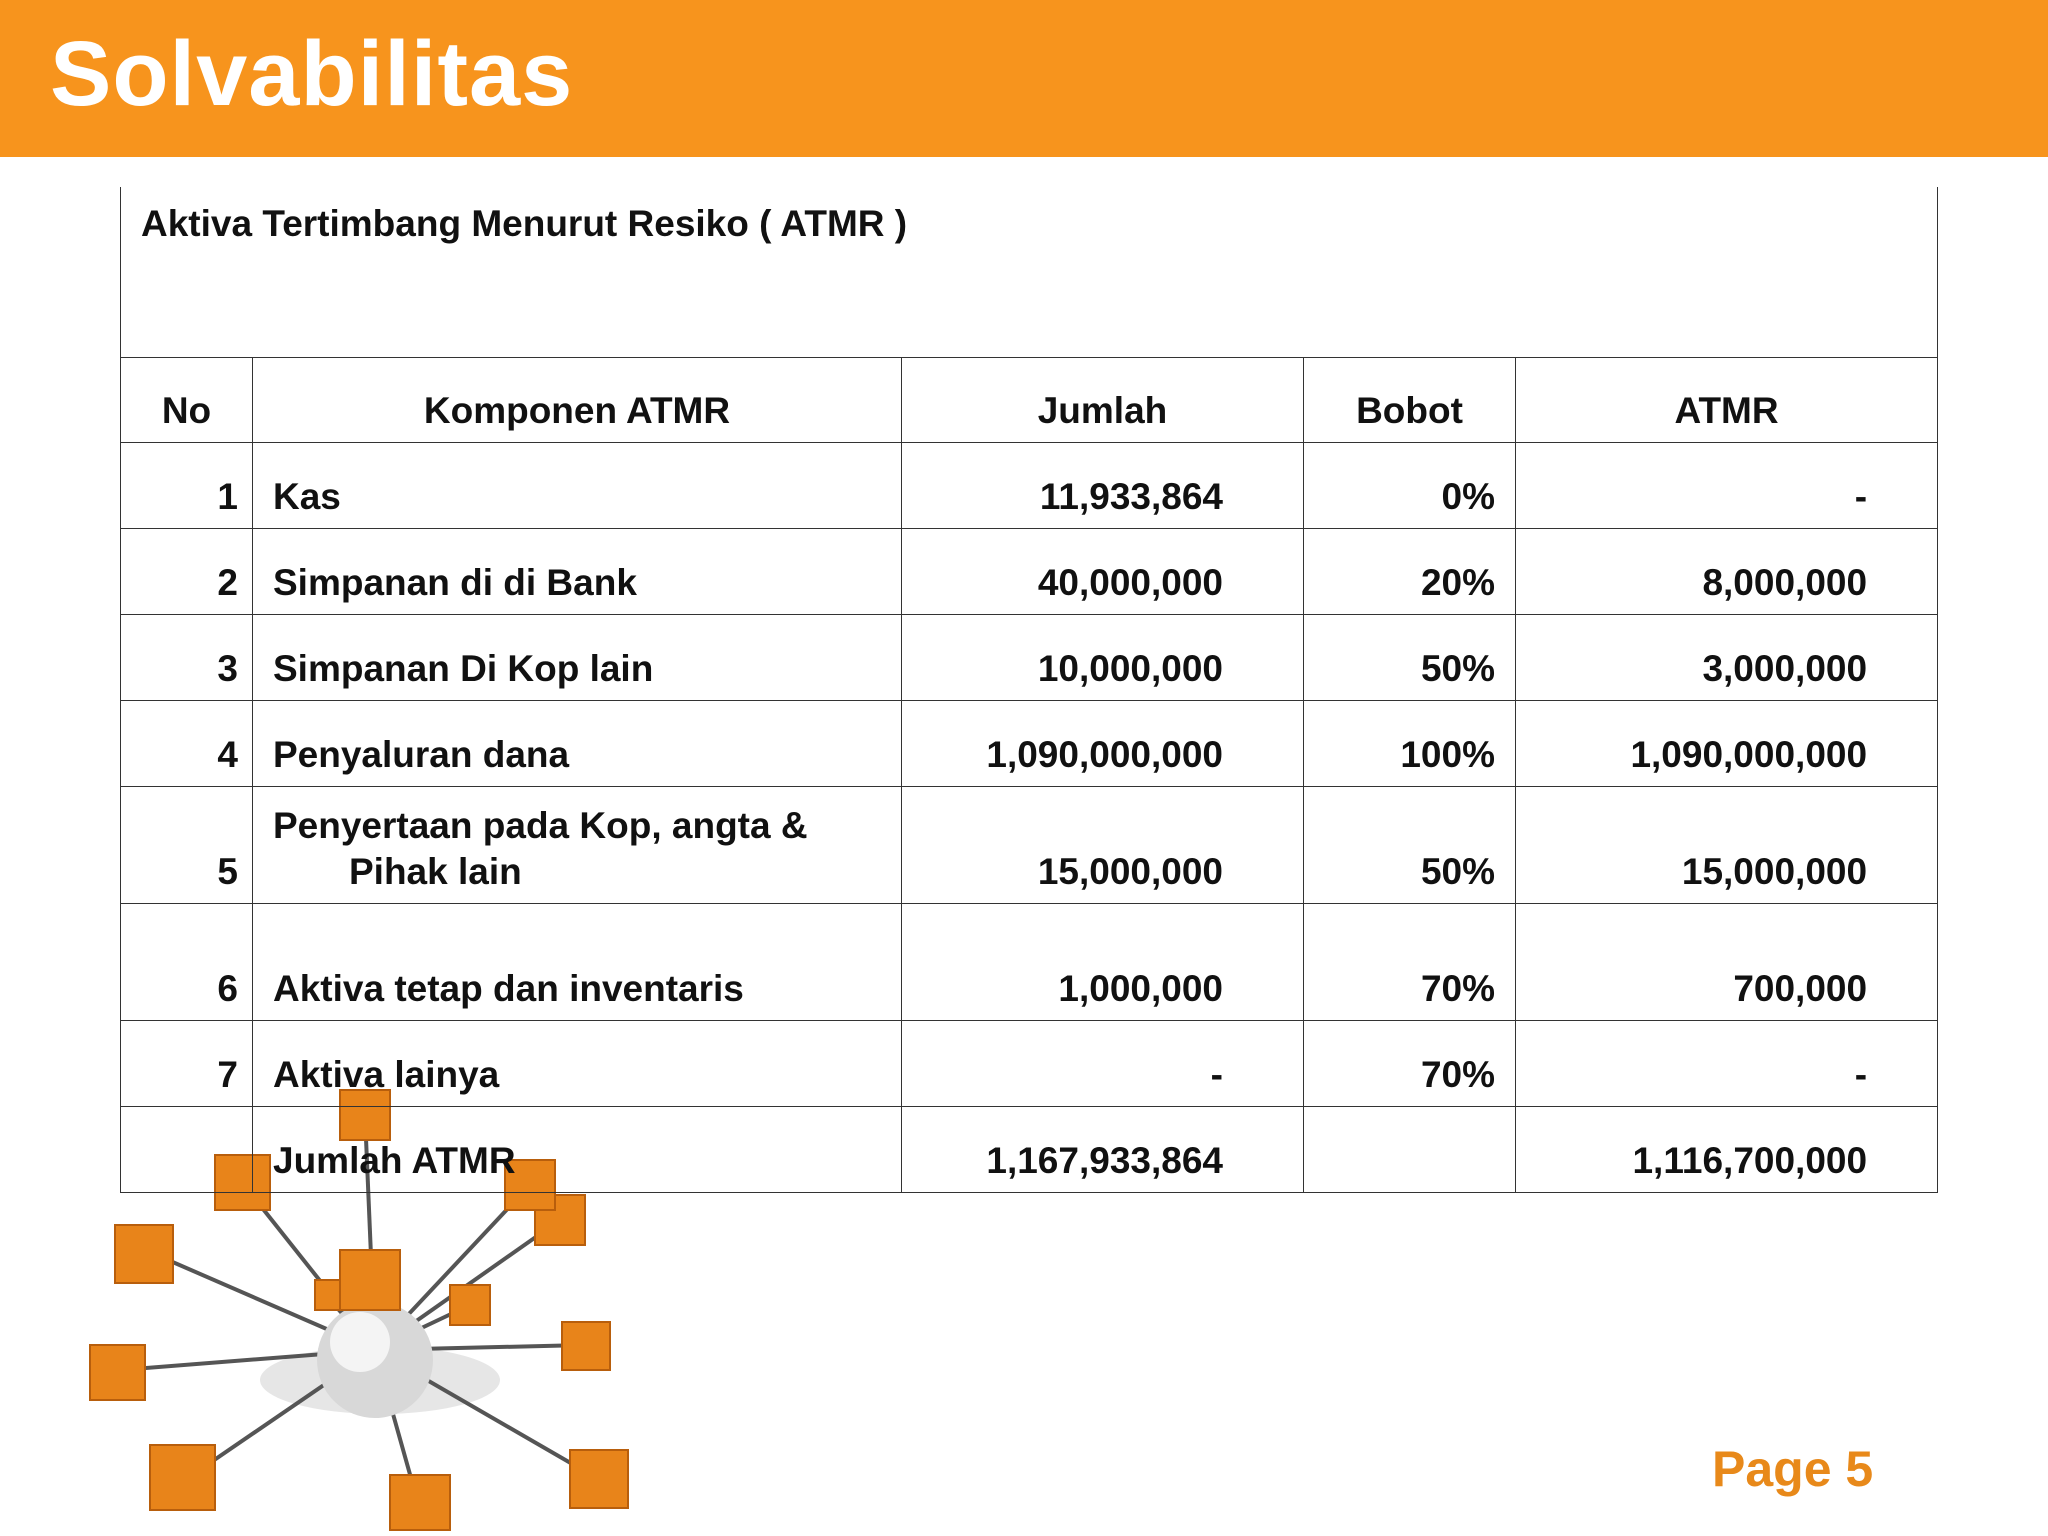 This screenshot has width=2048, height=1536. I want to click on cell-line: Penyaluran dana, so click(421, 754).